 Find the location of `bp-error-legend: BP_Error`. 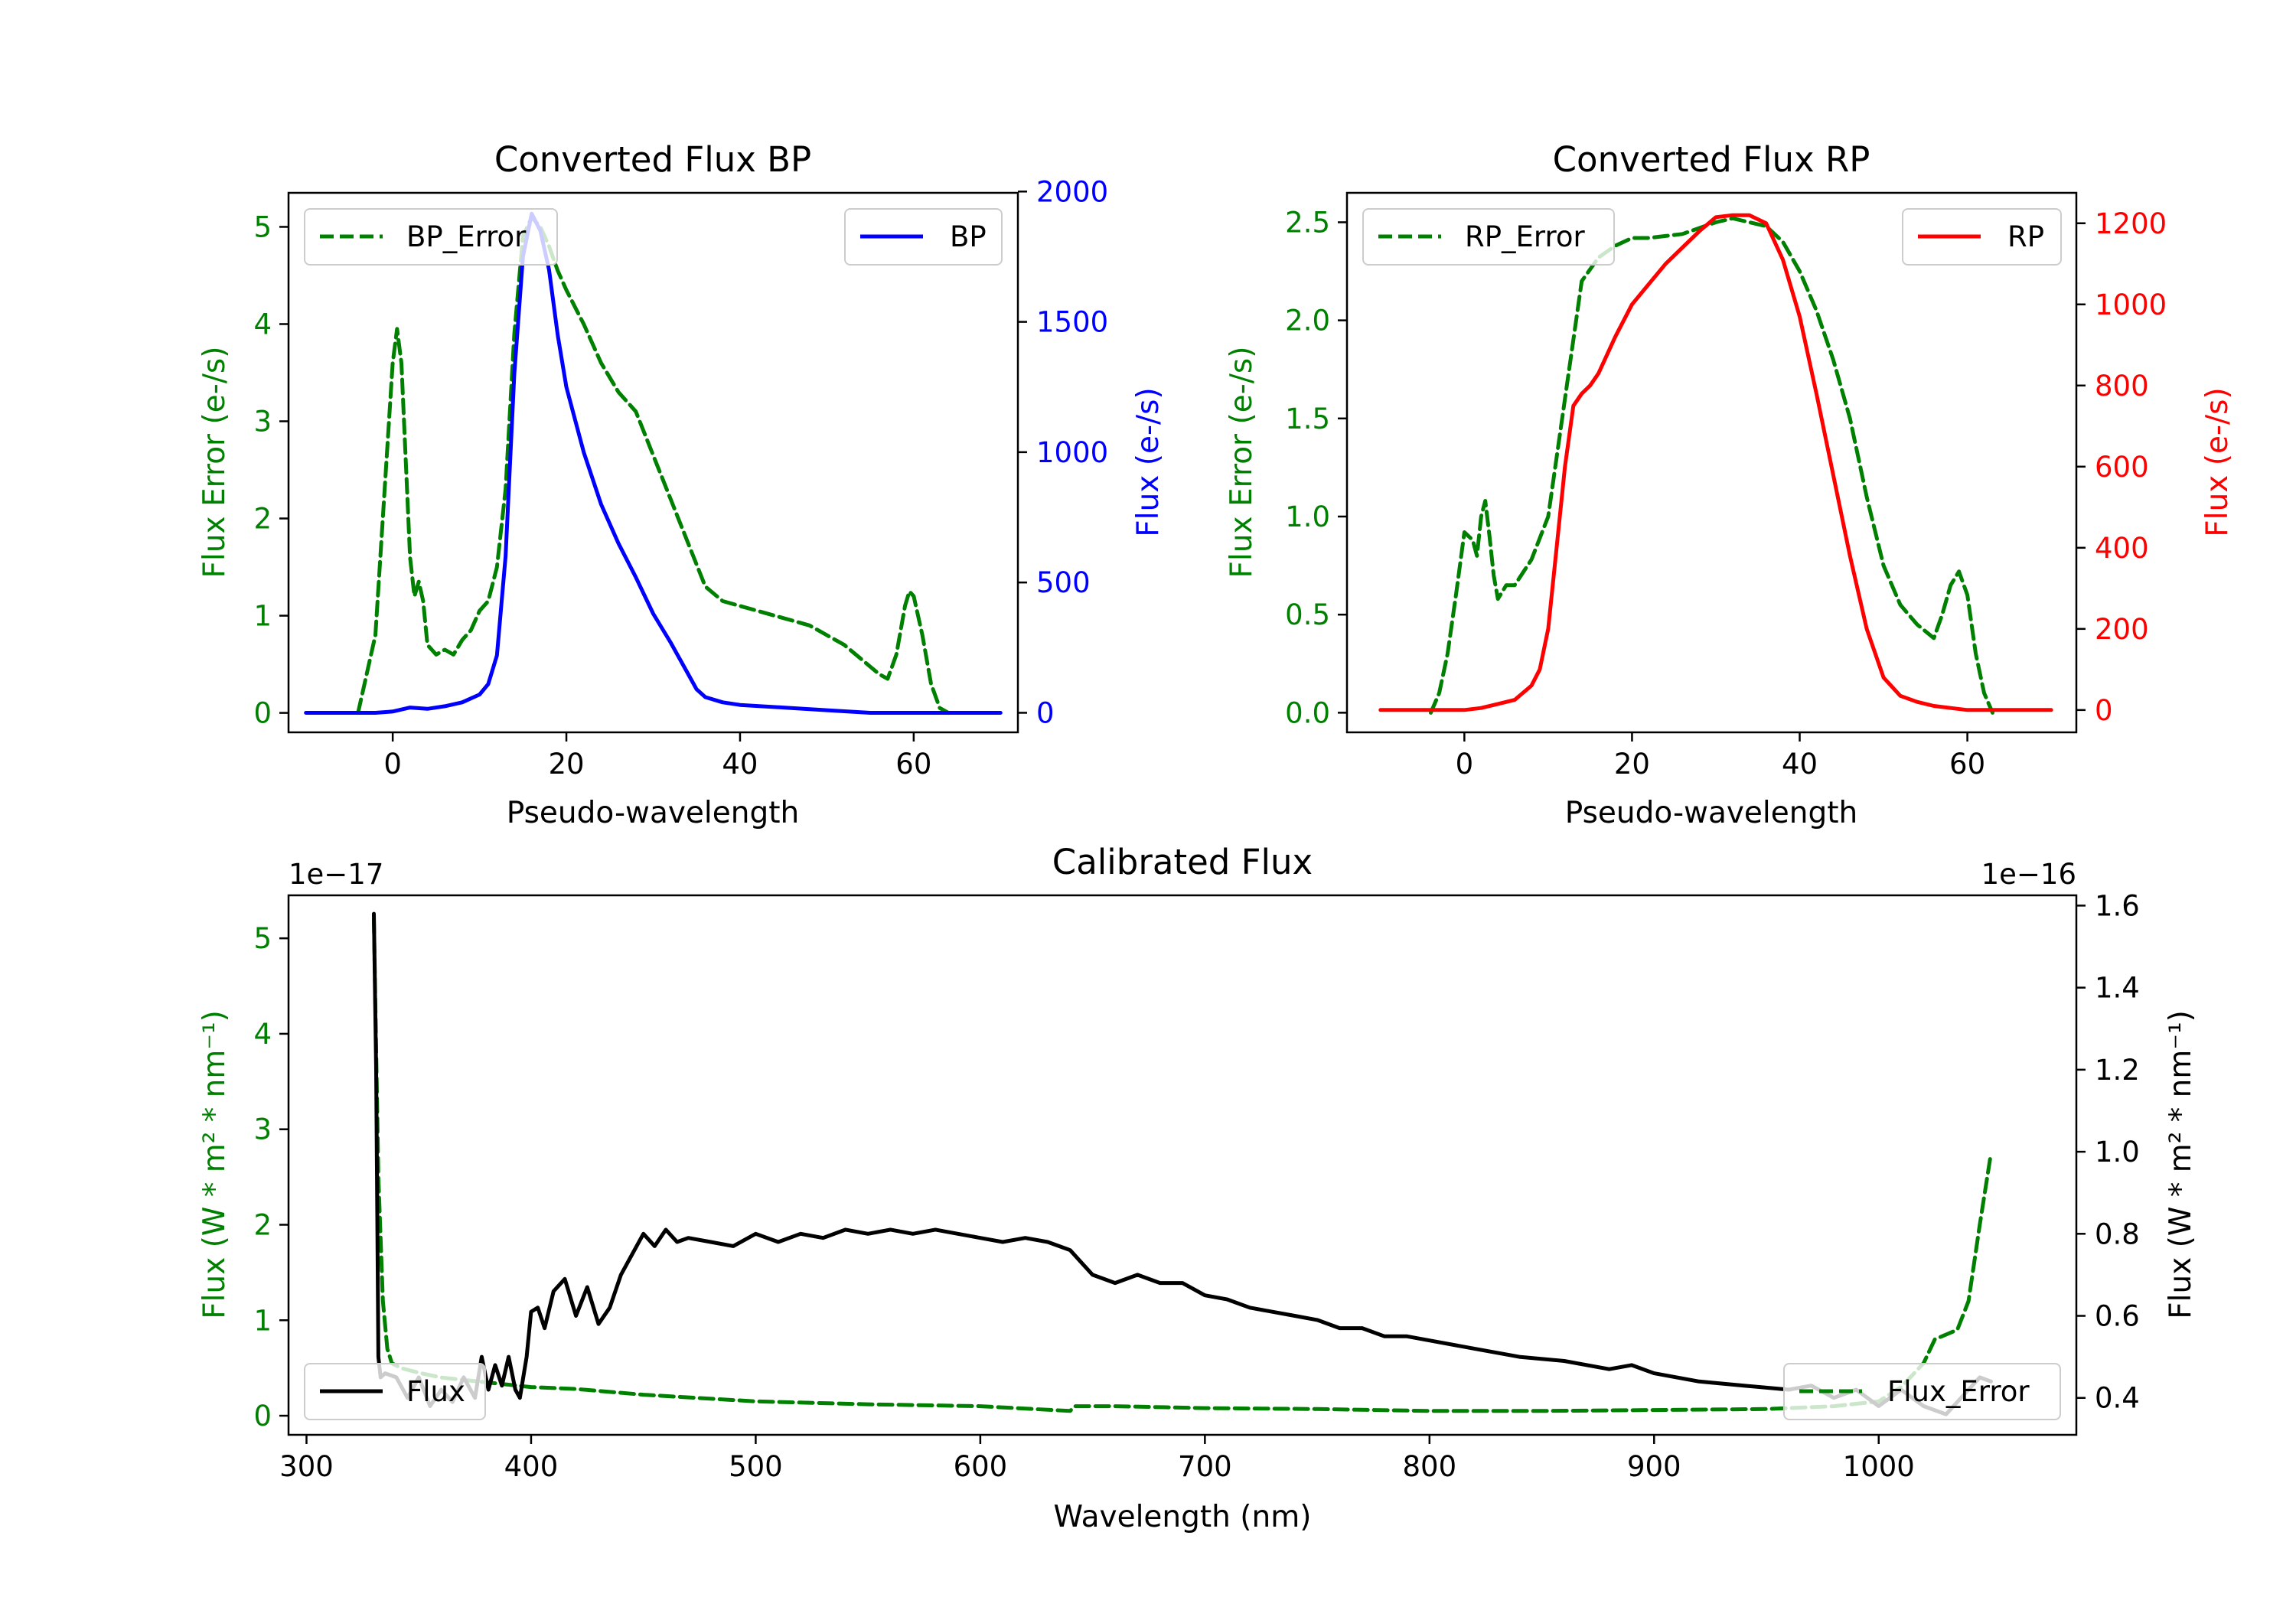

bp-error-legend: BP_Error is located at coordinates (431, 237).